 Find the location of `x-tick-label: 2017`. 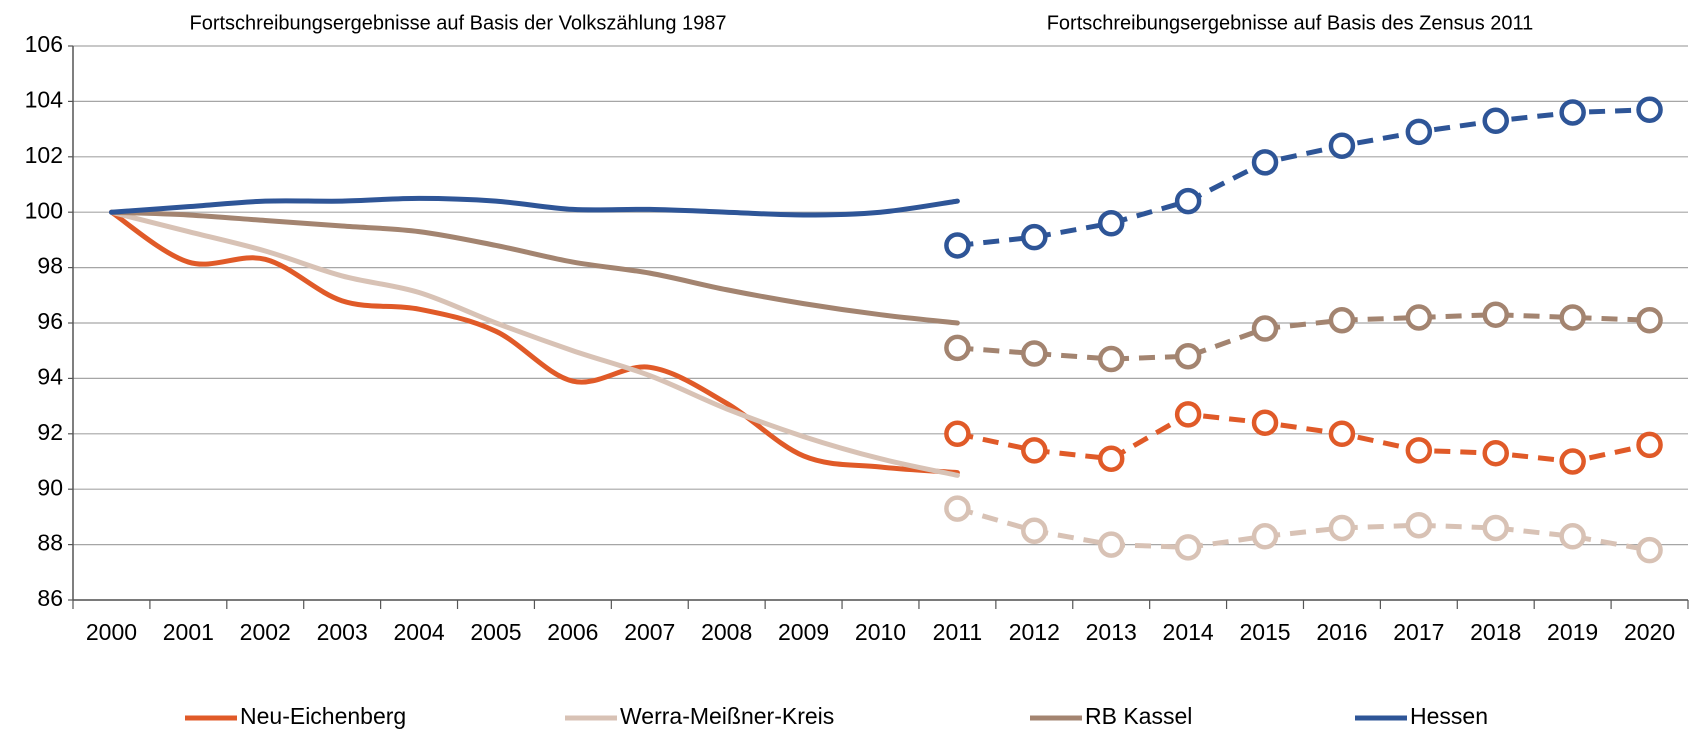

x-tick-label: 2017 is located at coordinates (1418, 632).